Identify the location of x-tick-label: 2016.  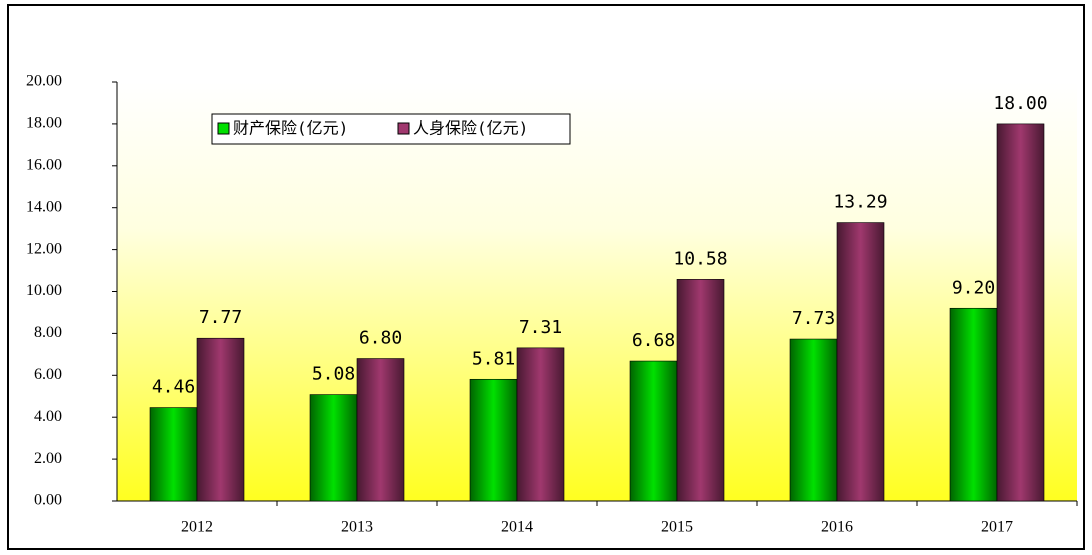
(837, 527).